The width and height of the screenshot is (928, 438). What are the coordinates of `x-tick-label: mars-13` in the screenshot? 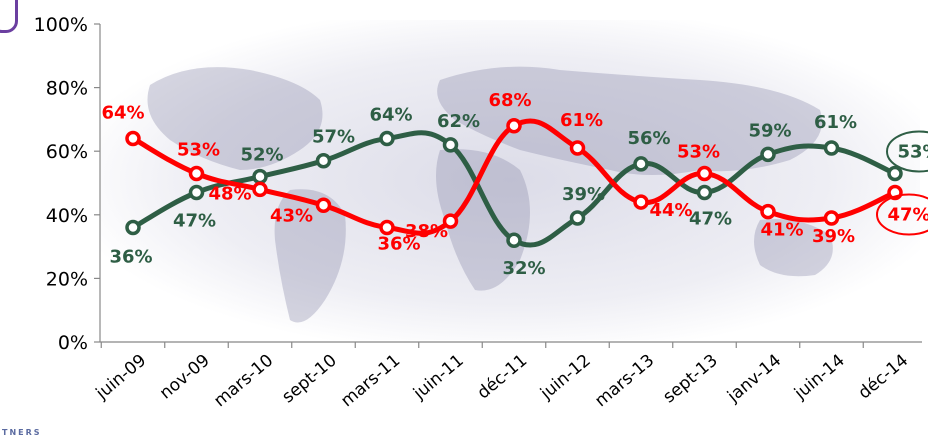 It's located at (624, 381).